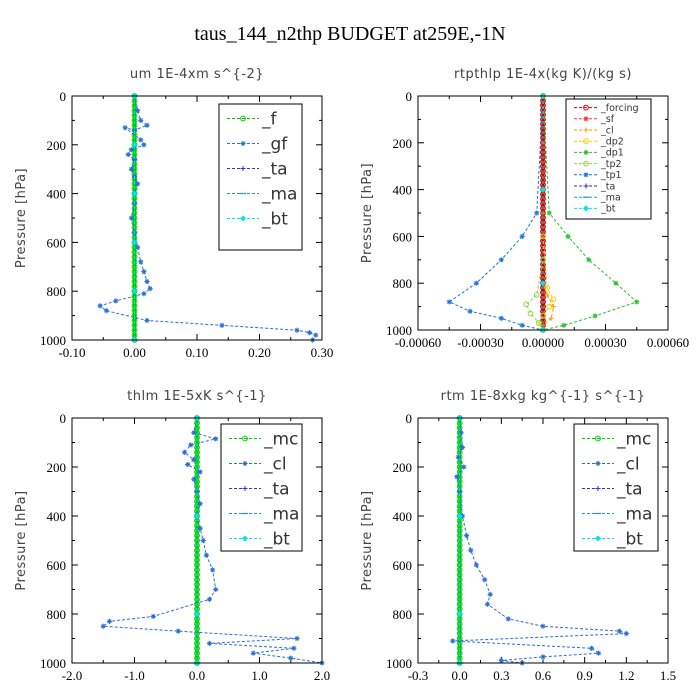 This screenshot has width=700, height=700. I want to click on x-tick-label: 0.00060, so click(668, 342).